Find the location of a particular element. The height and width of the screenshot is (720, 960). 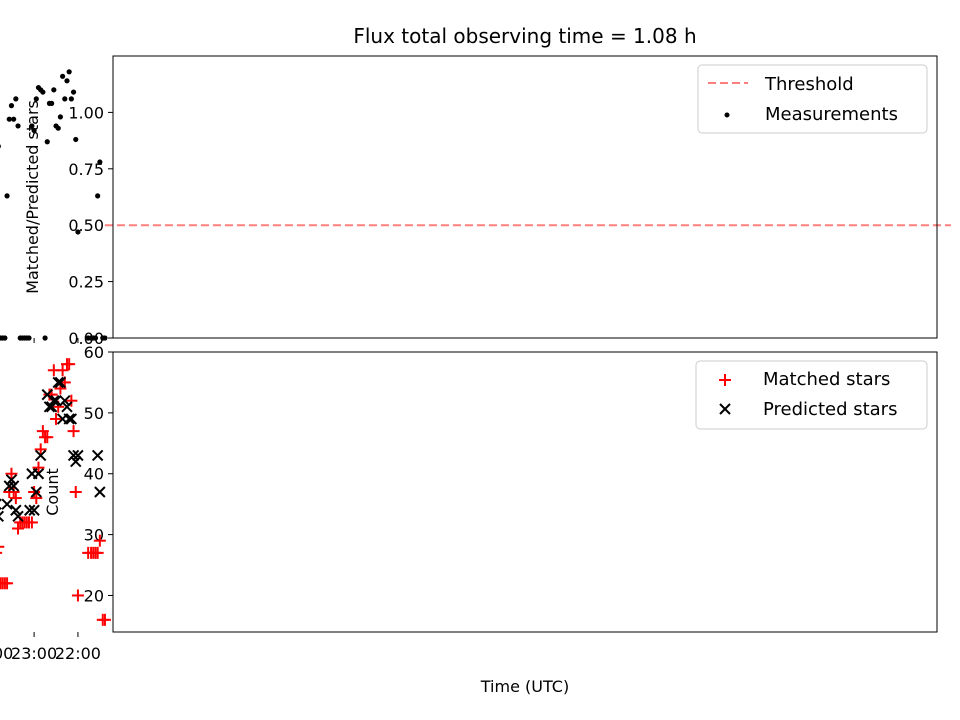

chart-title: Flux total observing time = 1.08 h is located at coordinates (524, 36).